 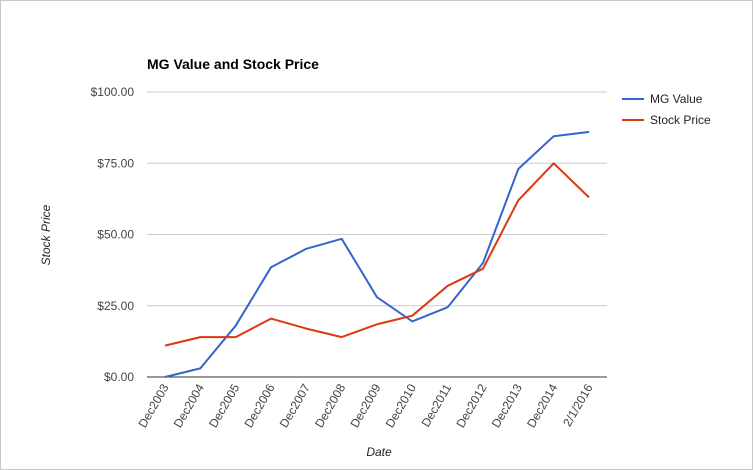 I want to click on x-tick-label: Dec2006, so click(x=259, y=405).